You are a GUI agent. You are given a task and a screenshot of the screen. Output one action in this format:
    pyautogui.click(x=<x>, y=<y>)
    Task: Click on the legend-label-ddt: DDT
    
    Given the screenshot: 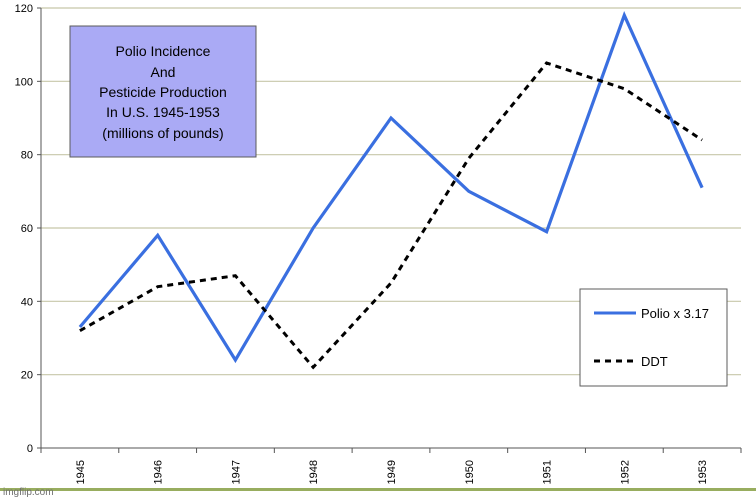 What is the action you would take?
    pyautogui.click(x=654, y=361)
    